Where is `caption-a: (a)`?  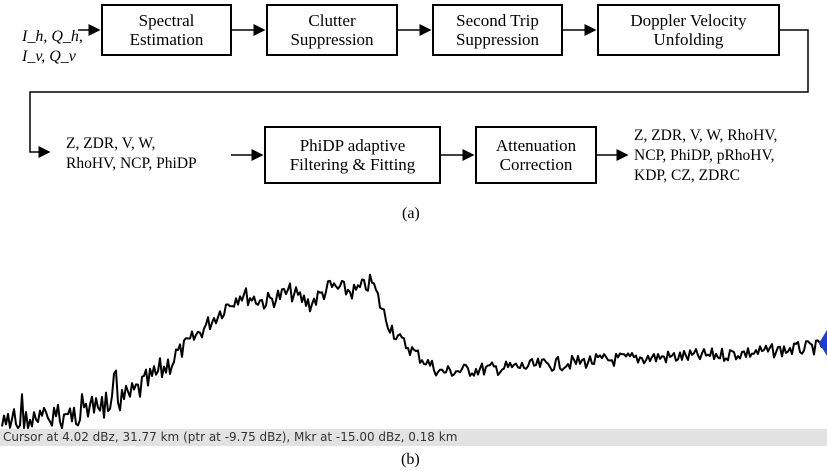 caption-a: (a) is located at coordinates (411, 213).